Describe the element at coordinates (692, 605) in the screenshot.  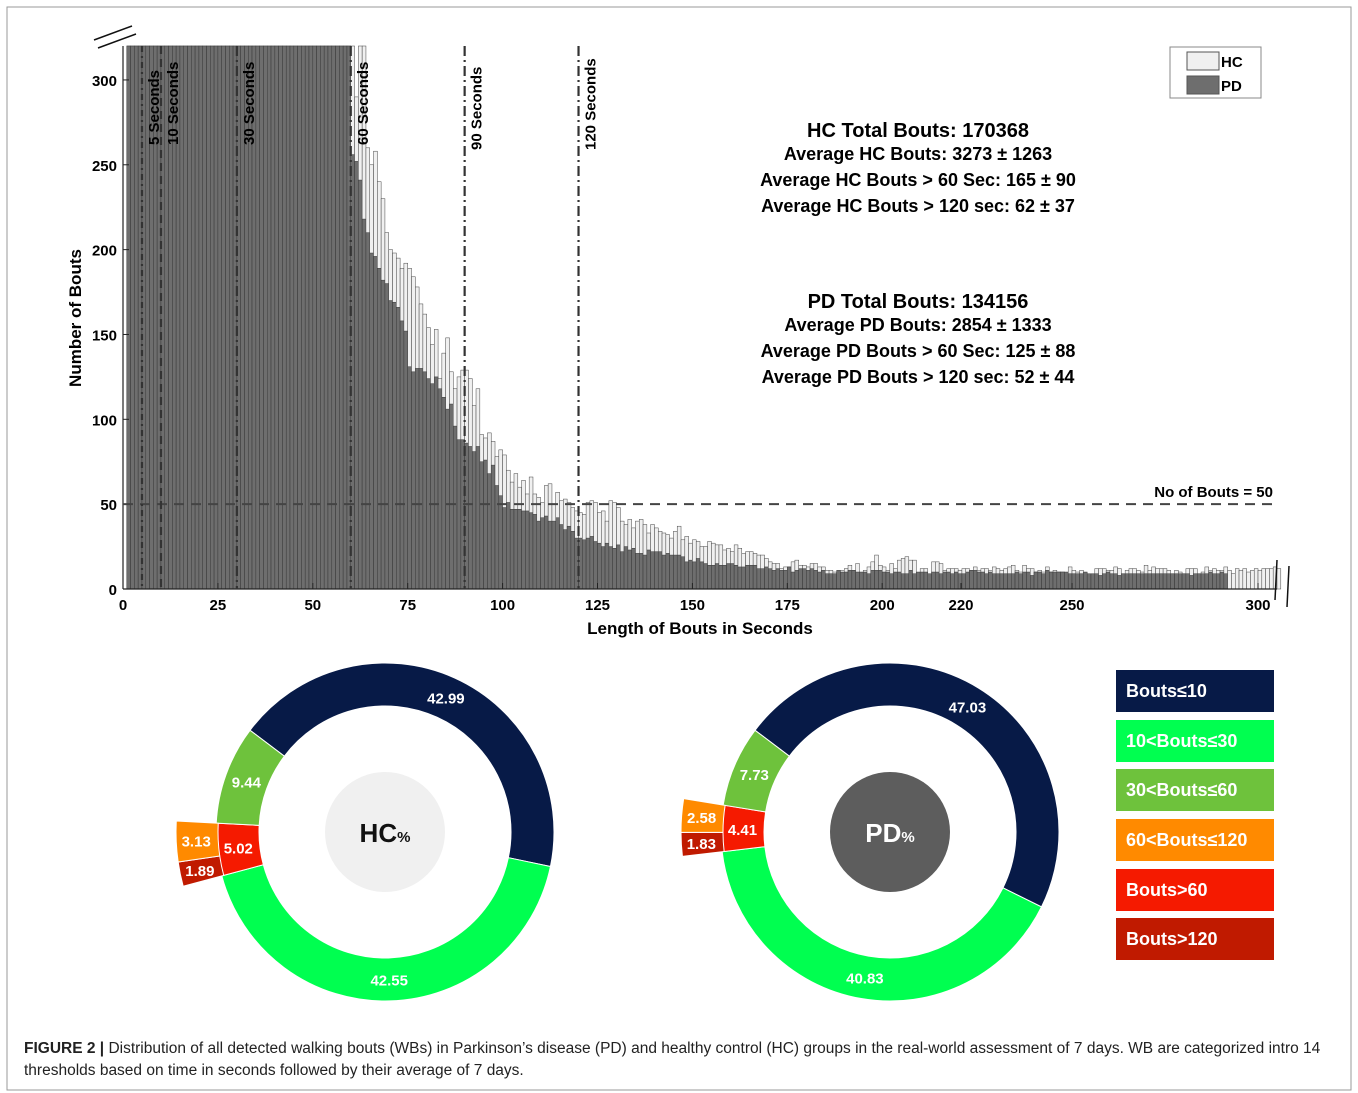
I see `x-tick-label: 150` at that location.